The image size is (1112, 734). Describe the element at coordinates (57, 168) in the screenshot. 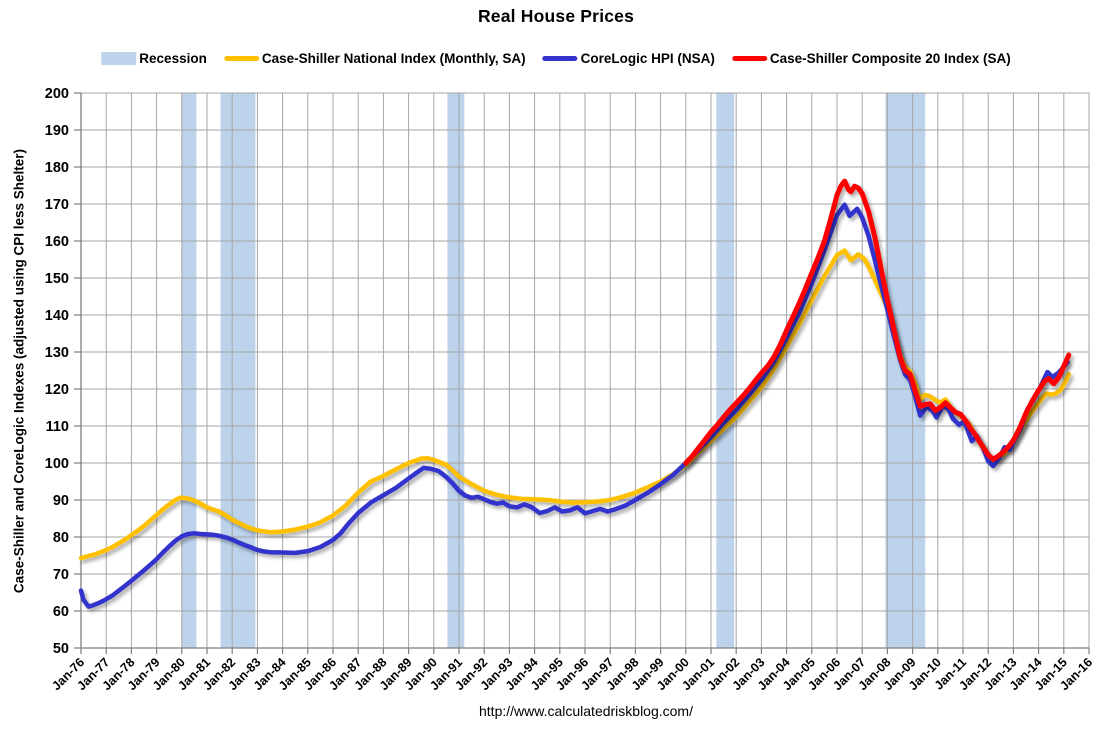

I see `y-tick-label: 180` at that location.